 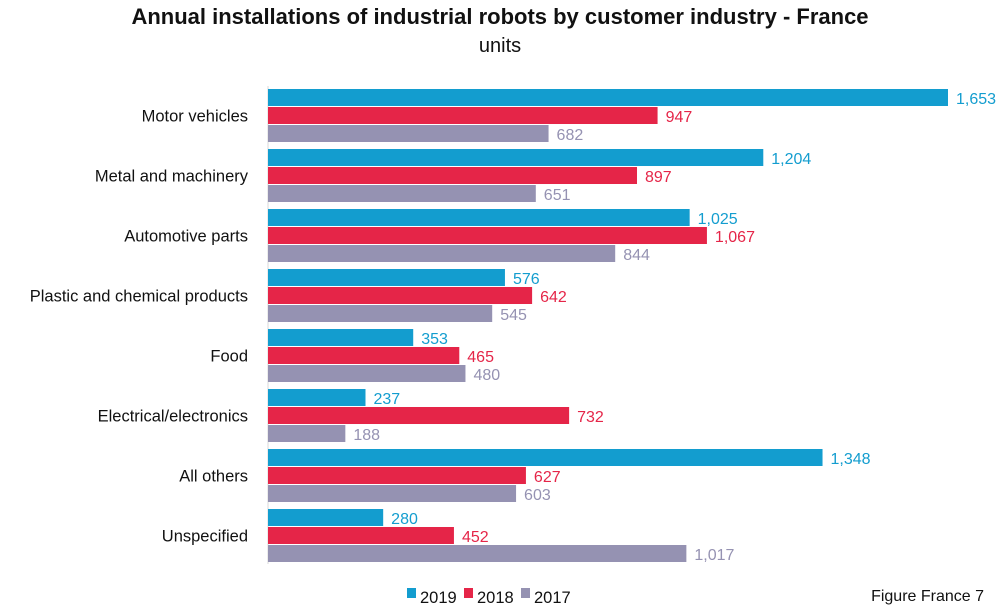 I want to click on value-label: 1,017, so click(x=714, y=555).